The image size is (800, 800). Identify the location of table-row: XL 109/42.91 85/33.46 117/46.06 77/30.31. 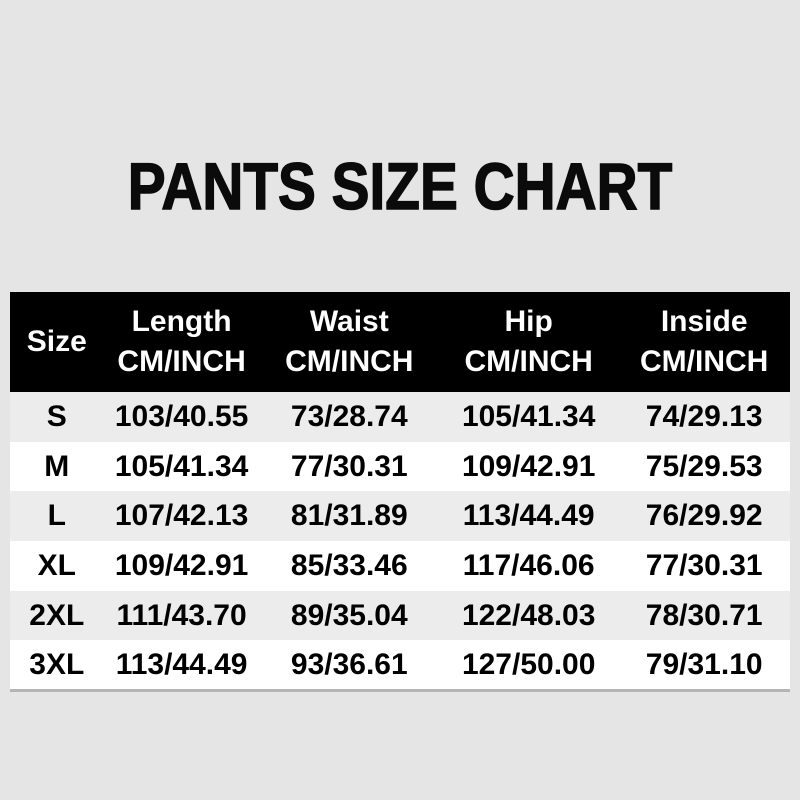
(400, 566).